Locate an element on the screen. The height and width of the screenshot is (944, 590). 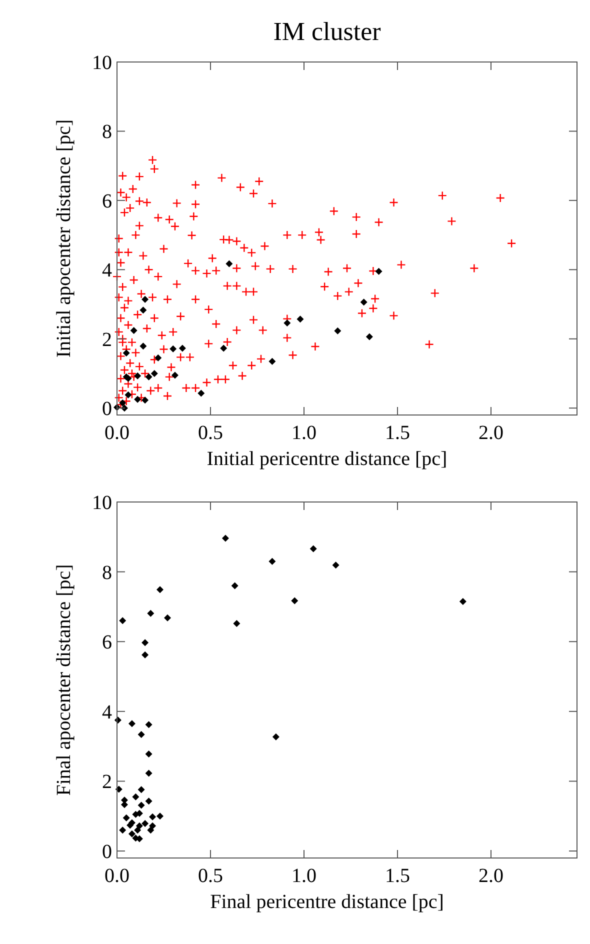
x-axis-title: Initial pericentre distance [pc] is located at coordinates (327, 459).